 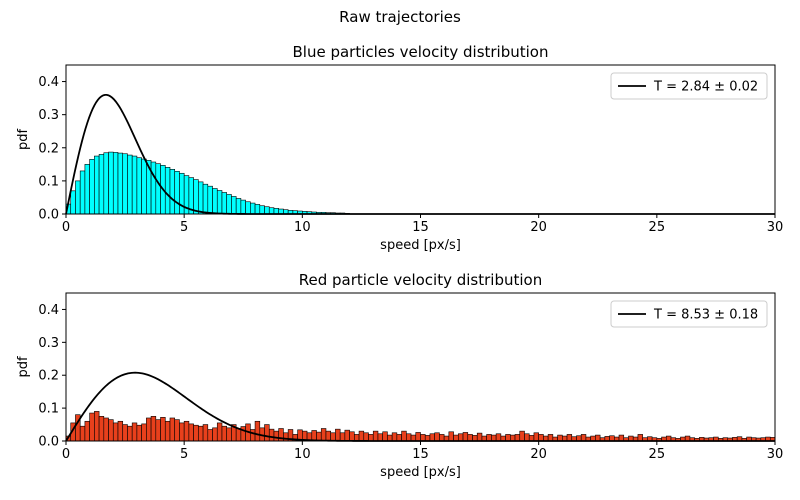 What do you see at coordinates (23, 367) in the screenshot?
I see `y-axis-label: pdf` at bounding box center [23, 367].